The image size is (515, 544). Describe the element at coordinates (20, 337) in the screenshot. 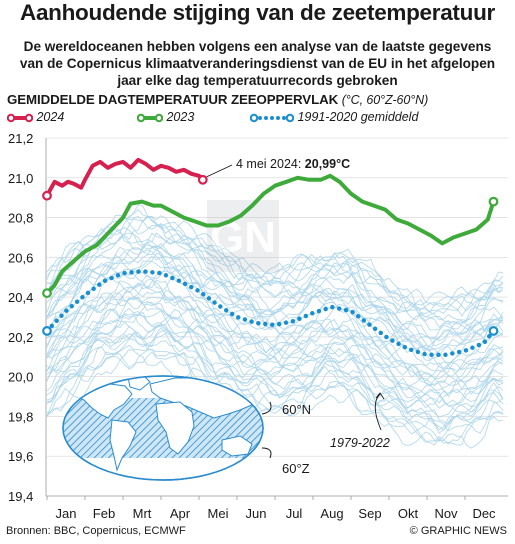

I see `y-tick-label: 20,2` at that location.